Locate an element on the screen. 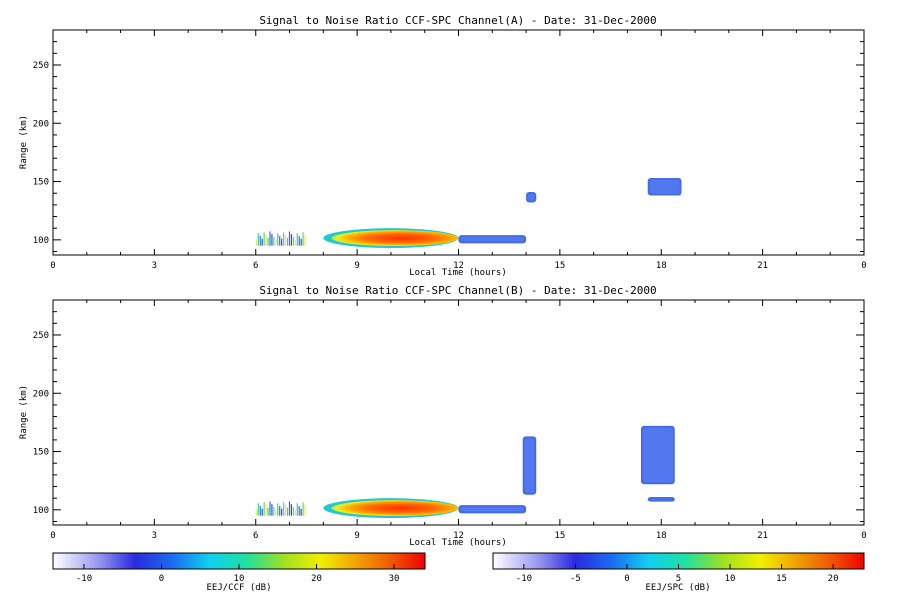 The image size is (900, 600). colorbar-ticks: -10 0 10 20 30 is located at coordinates (238, 574).